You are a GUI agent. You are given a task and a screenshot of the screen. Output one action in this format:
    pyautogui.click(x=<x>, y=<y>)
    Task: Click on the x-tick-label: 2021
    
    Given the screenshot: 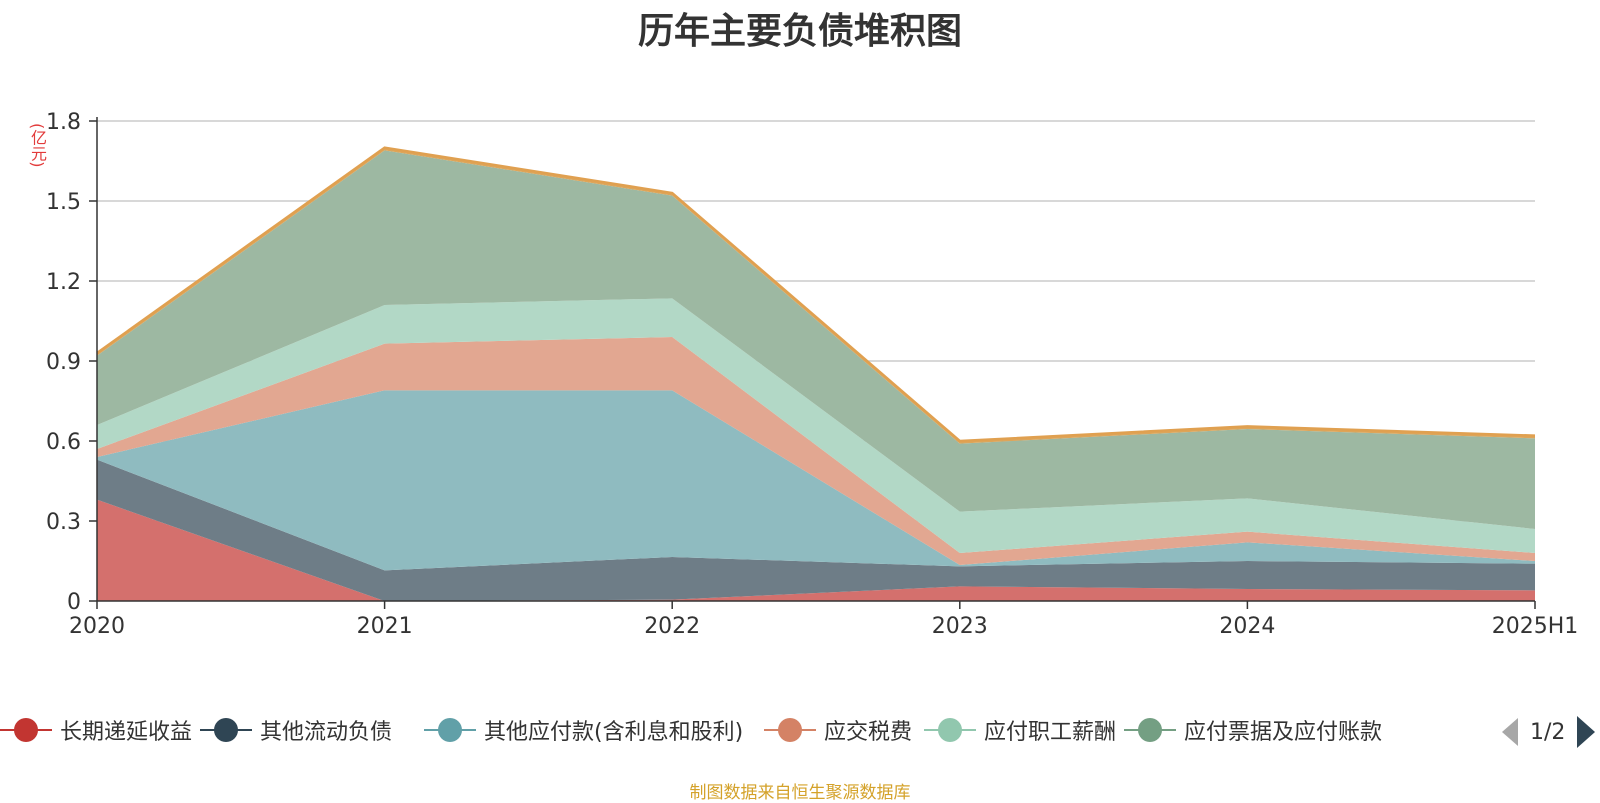 What is the action you would take?
    pyautogui.click(x=385, y=626)
    